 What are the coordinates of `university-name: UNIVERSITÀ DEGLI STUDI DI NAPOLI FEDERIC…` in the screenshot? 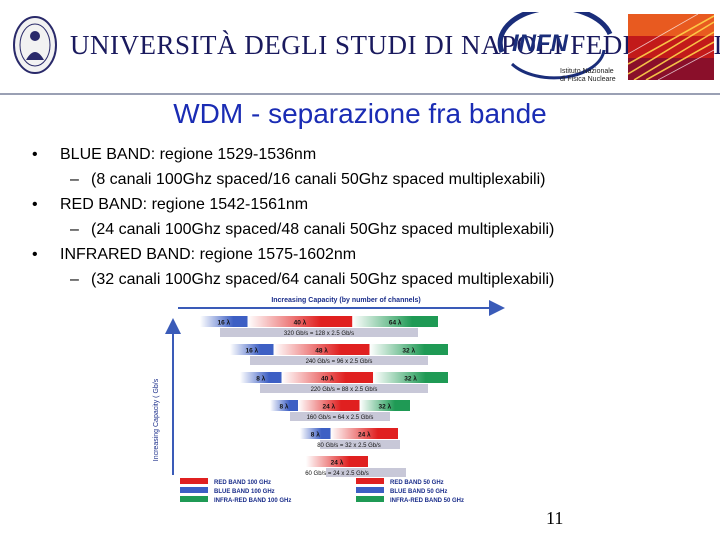 It's located at (395, 45).